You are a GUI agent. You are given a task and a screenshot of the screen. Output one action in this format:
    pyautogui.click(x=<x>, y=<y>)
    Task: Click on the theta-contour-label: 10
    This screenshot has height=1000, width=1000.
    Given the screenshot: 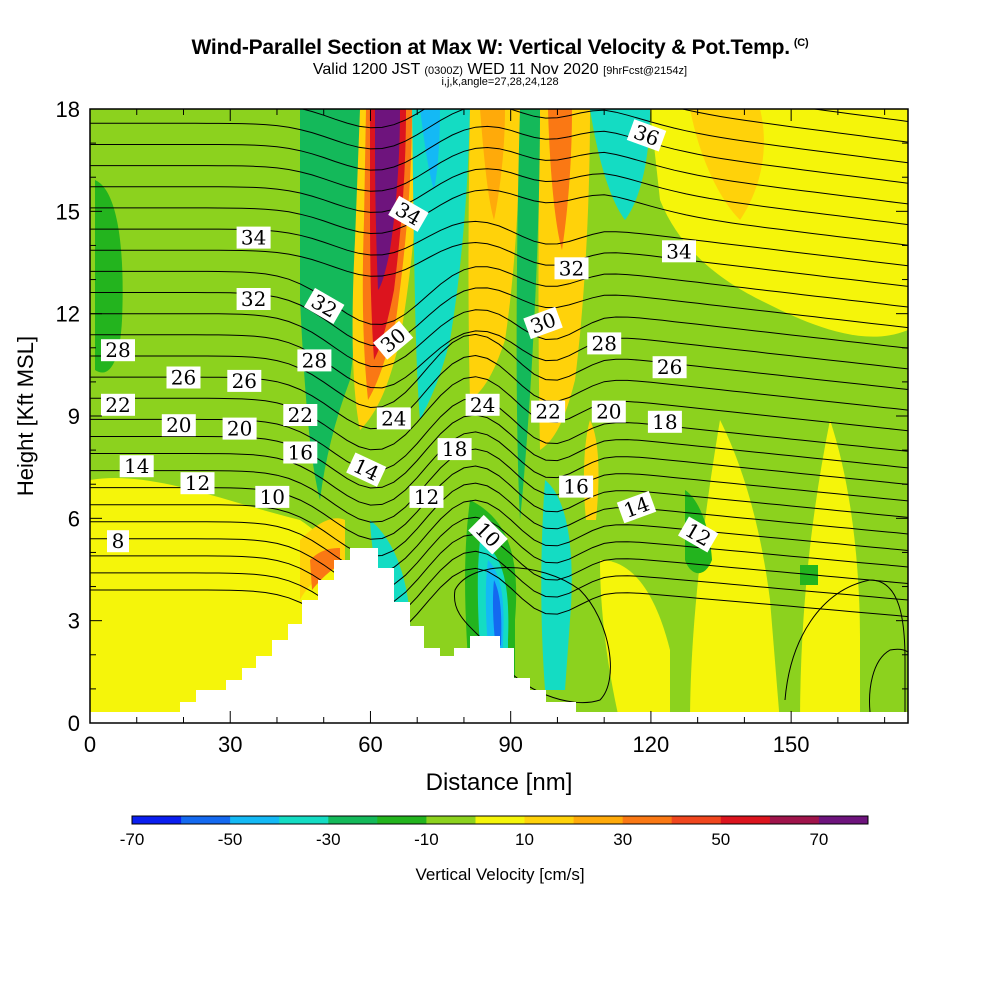 What is the action you would take?
    pyautogui.click(x=272, y=497)
    